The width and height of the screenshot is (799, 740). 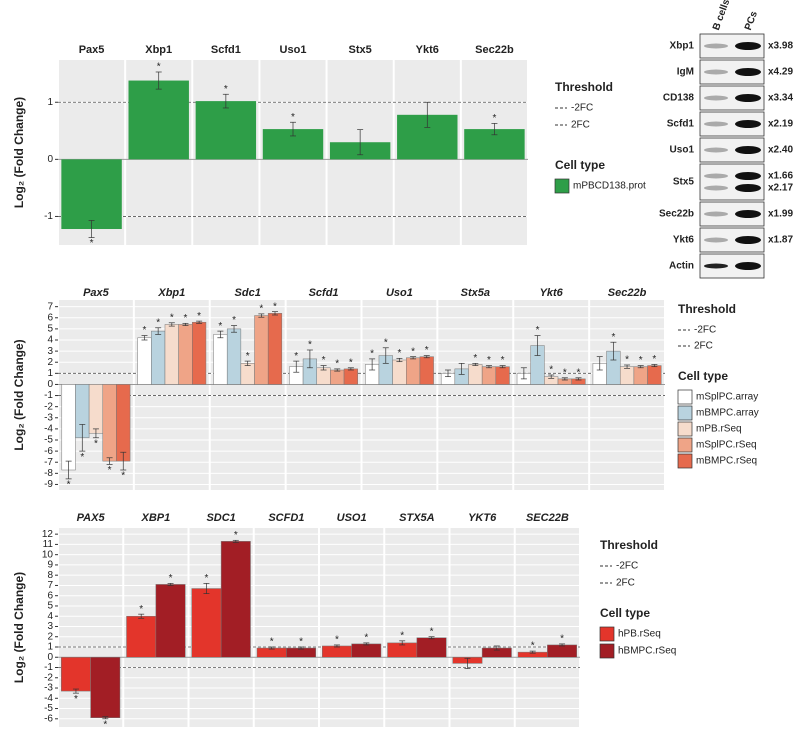 I want to click on y-axis-label: Log₂ (Fold Change), so click(x=19, y=152).